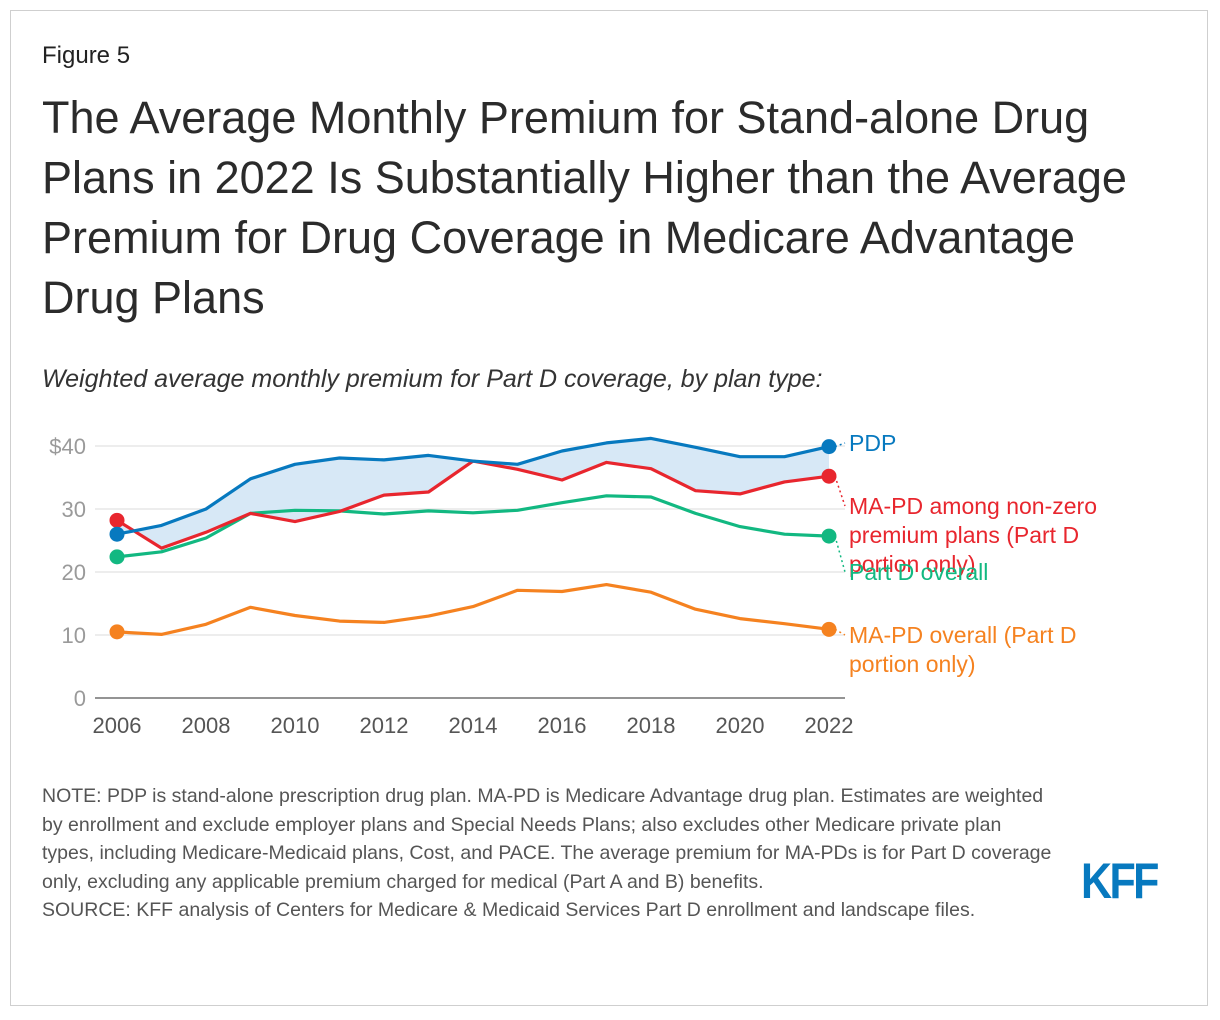  Describe the element at coordinates (1120, 881) in the screenshot. I see `kff-logo: KFF` at that location.